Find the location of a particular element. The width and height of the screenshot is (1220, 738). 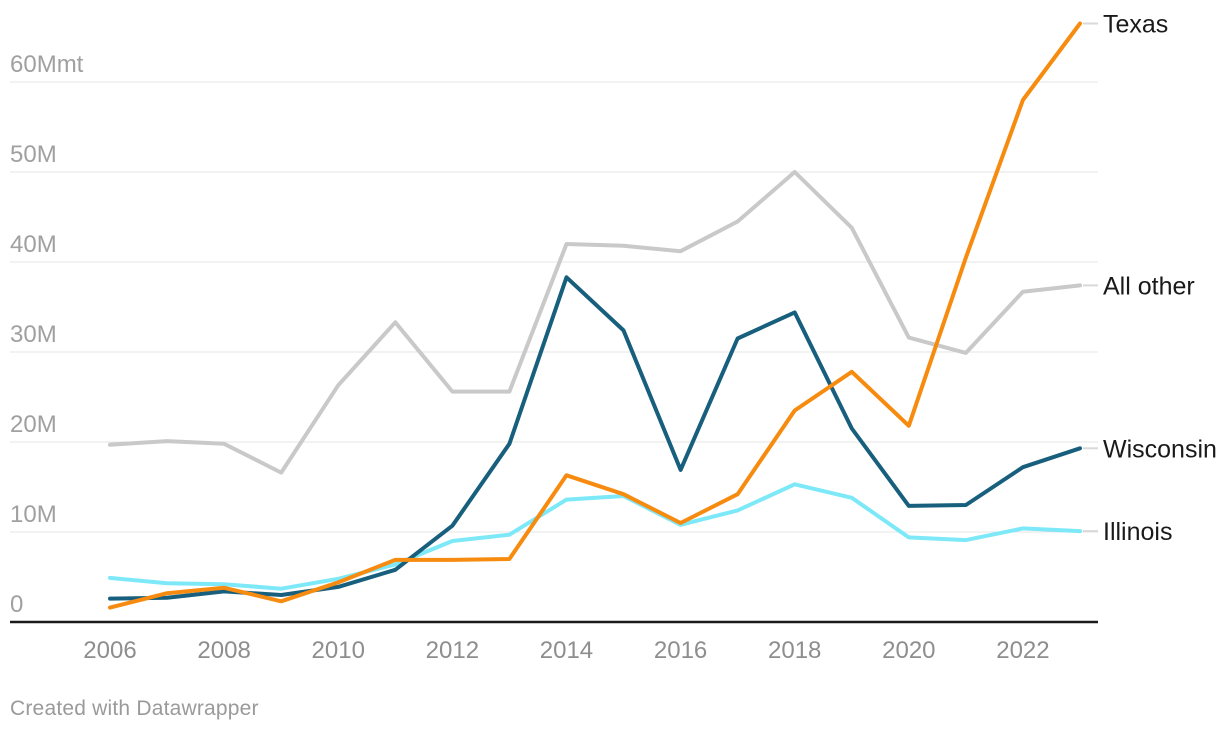

datawrapper-credit: Created with Datawrapper is located at coordinates (134, 708).